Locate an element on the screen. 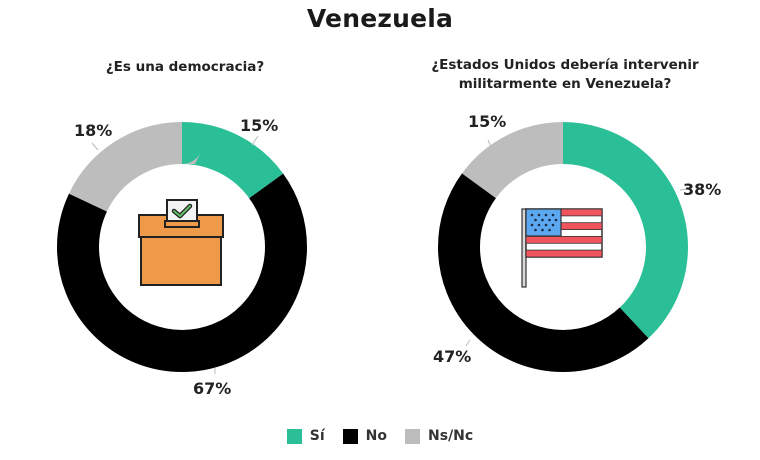 Image resolution: width=760 pixels, height=460 pixels. chart-left-question: ¿Es una democracia? is located at coordinates (185, 67).